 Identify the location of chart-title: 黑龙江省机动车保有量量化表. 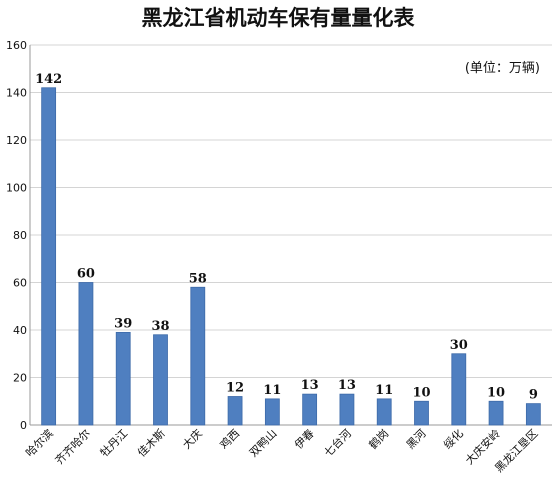
(278, 17).